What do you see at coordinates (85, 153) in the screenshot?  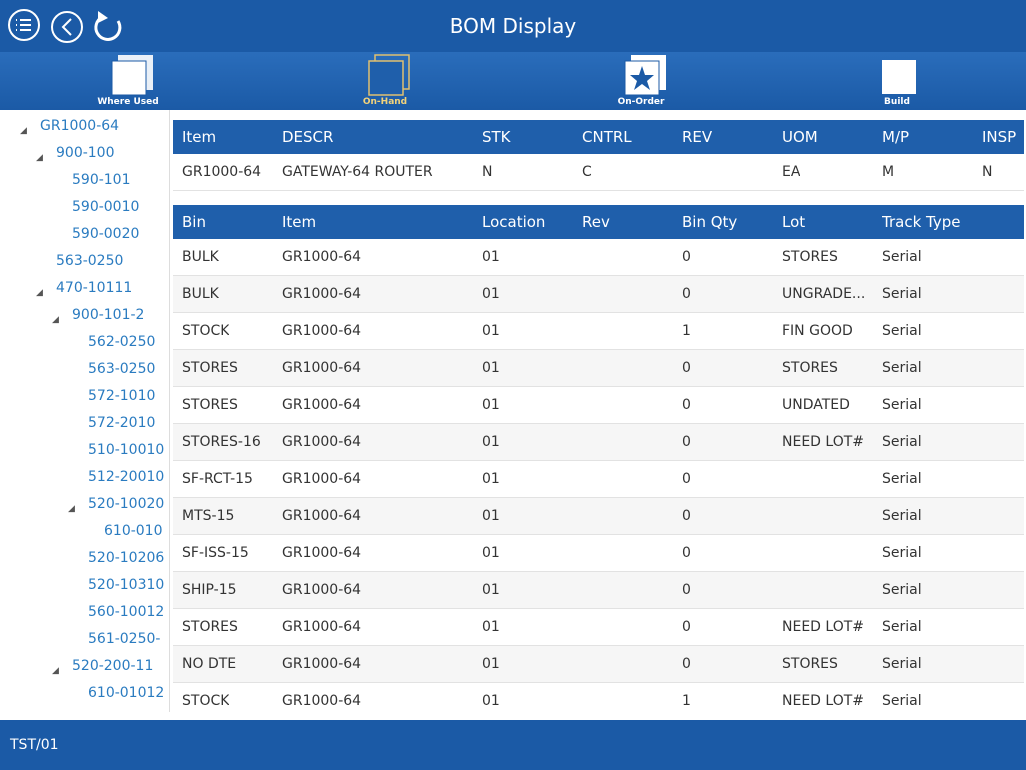 I see `tree-node: 900-100` at bounding box center [85, 153].